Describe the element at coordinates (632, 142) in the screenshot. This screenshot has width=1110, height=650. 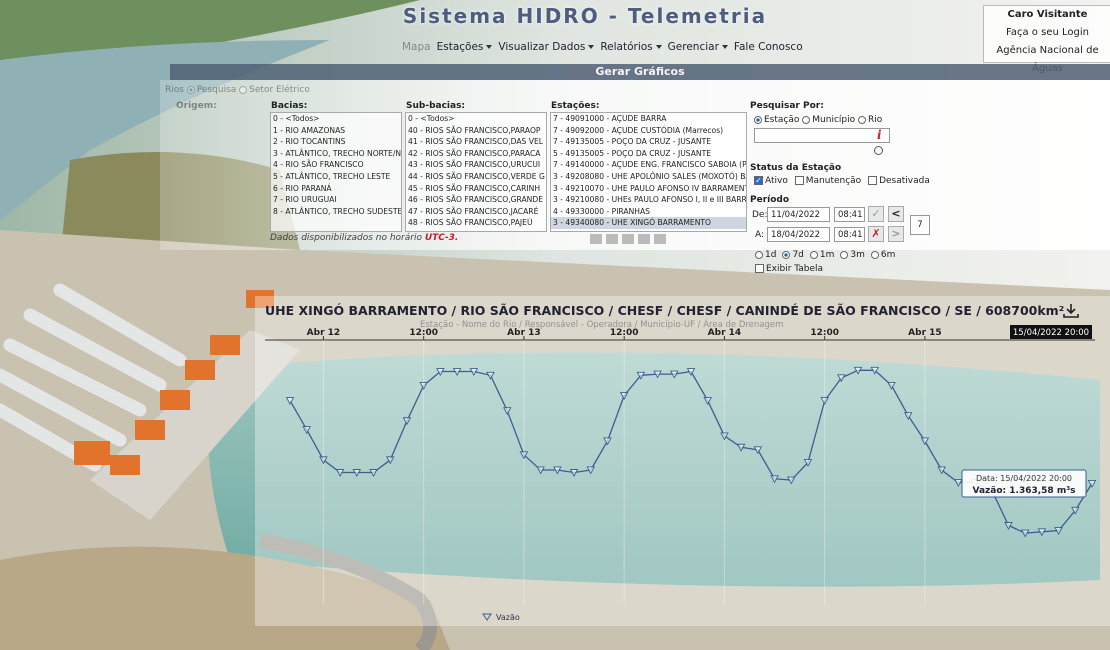
I see `list-option: 7 - 49135005 - POÇO DA CRUZ - JUSANTE` at that location.